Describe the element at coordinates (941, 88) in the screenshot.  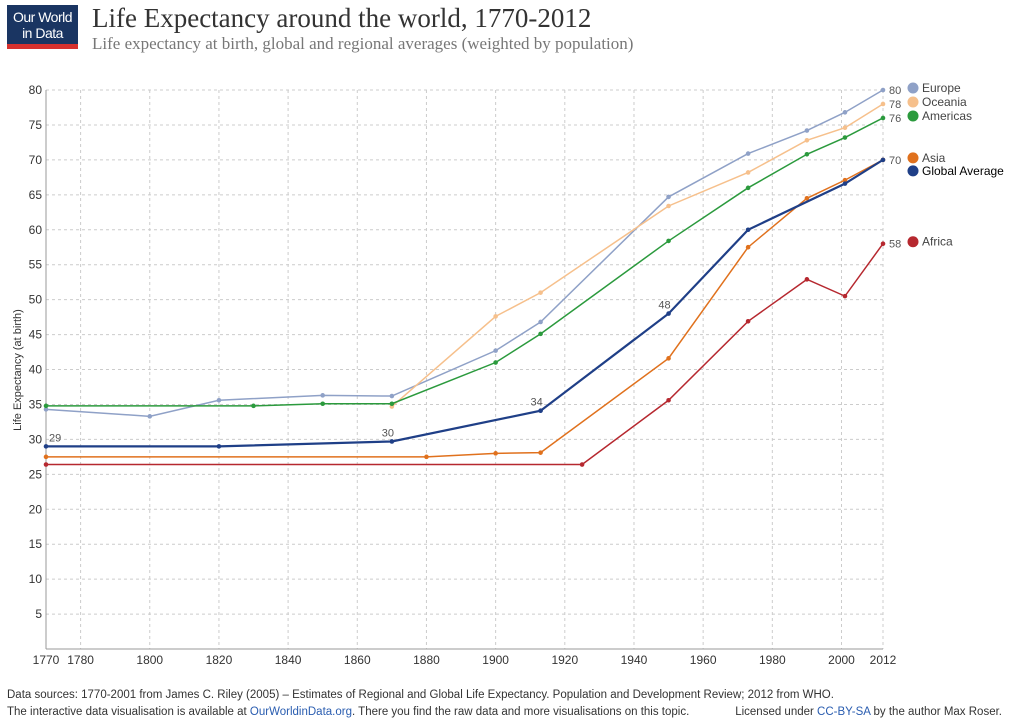
I see `legend-label: Europe` at that location.